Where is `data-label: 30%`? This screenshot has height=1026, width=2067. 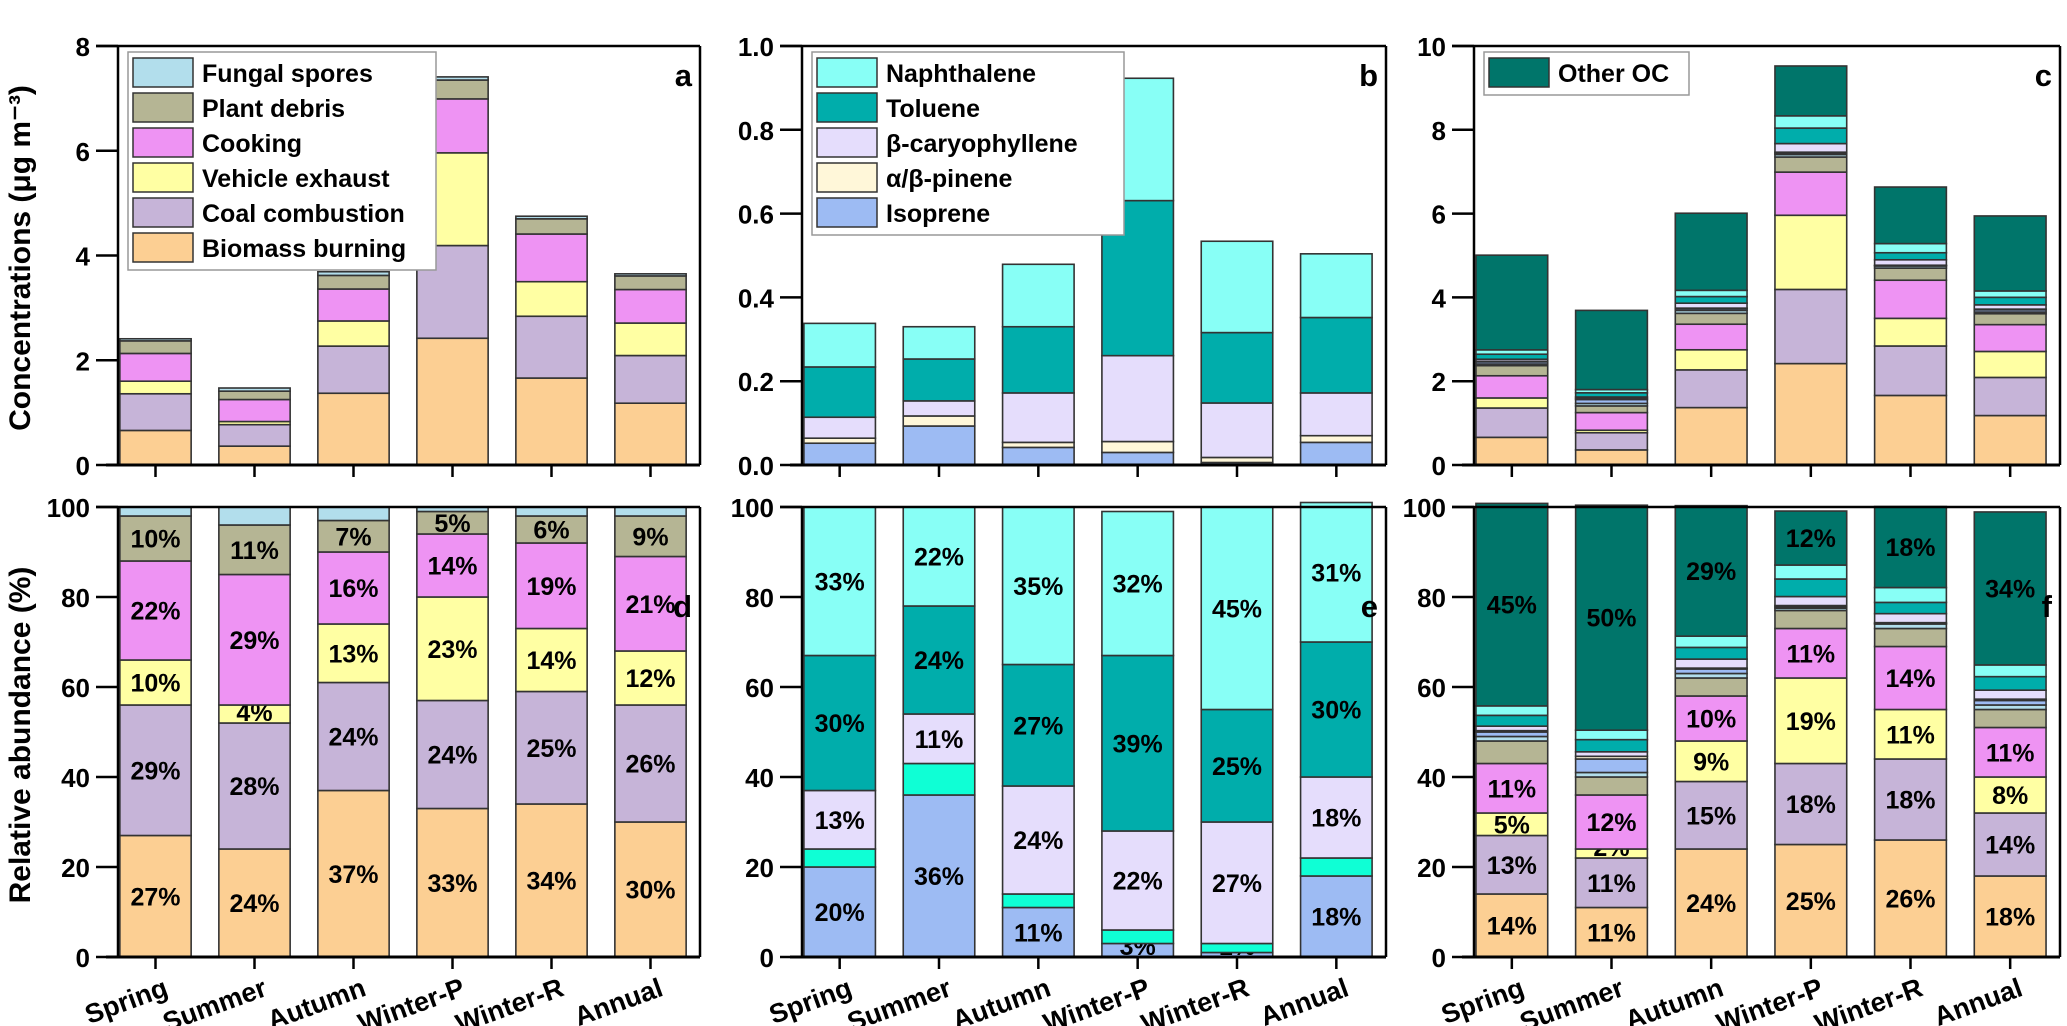
data-label: 30% is located at coordinates (1336, 711).